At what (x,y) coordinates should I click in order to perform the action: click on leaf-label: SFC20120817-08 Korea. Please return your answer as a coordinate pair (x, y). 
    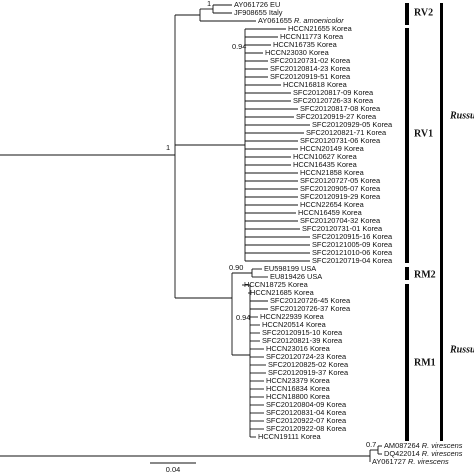
    Looking at the image, I should click on (340, 108).